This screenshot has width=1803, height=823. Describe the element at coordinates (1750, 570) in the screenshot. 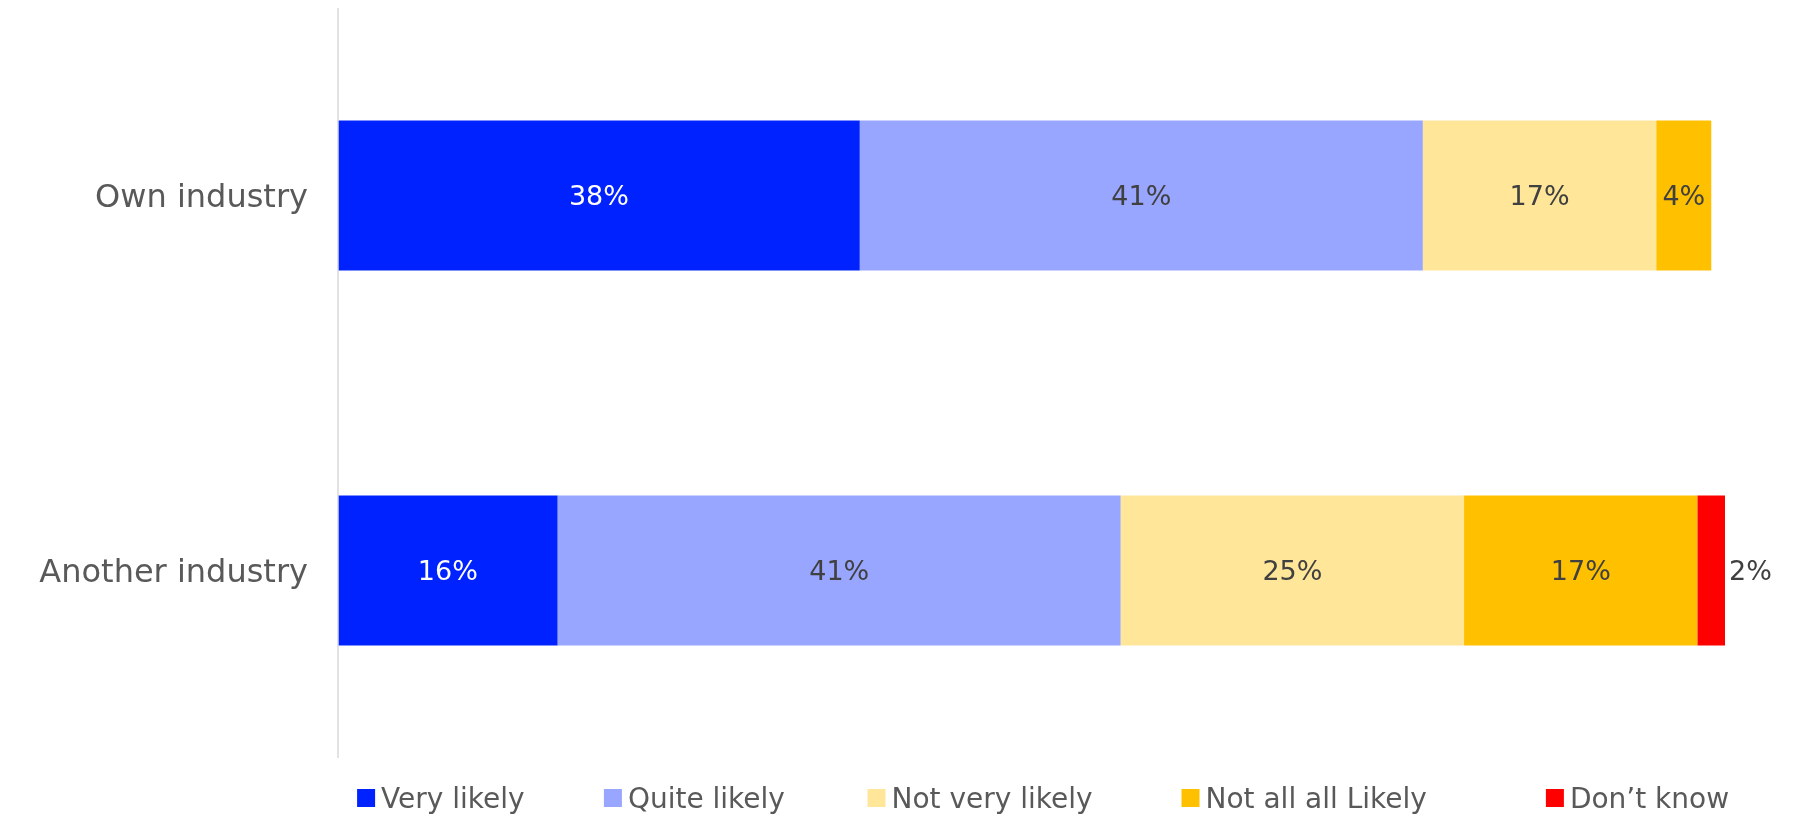

I see `data-label: 2%` at that location.